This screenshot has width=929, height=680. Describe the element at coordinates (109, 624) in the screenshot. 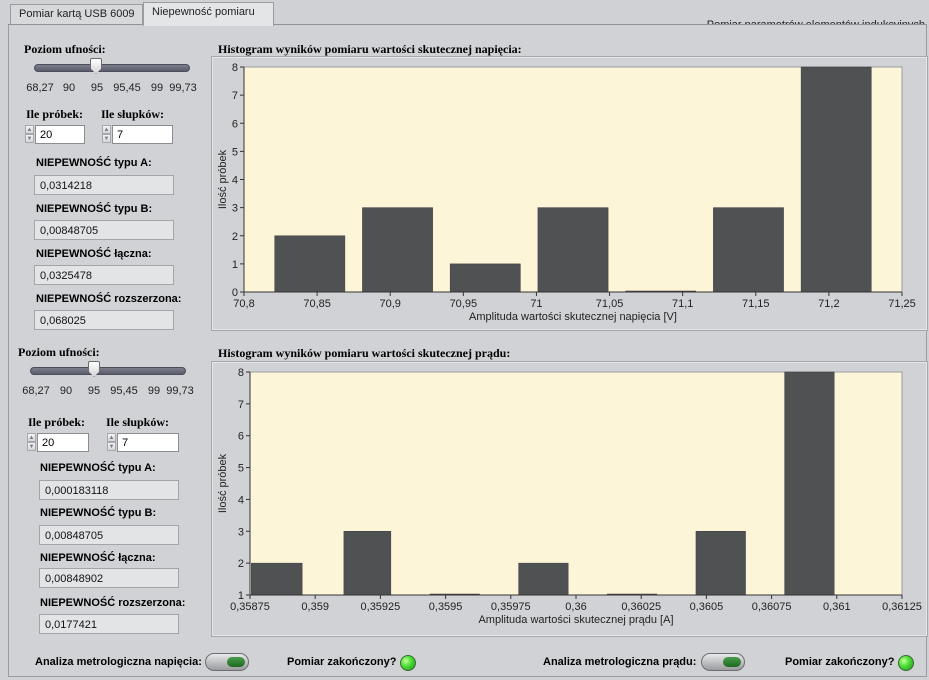

I see `current-expanded-value: 0,0177421` at that location.